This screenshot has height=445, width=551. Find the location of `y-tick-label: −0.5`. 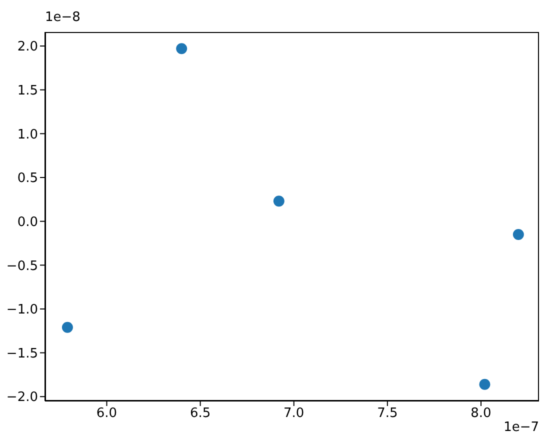

y-tick-label: −0.5 is located at coordinates (22, 266).